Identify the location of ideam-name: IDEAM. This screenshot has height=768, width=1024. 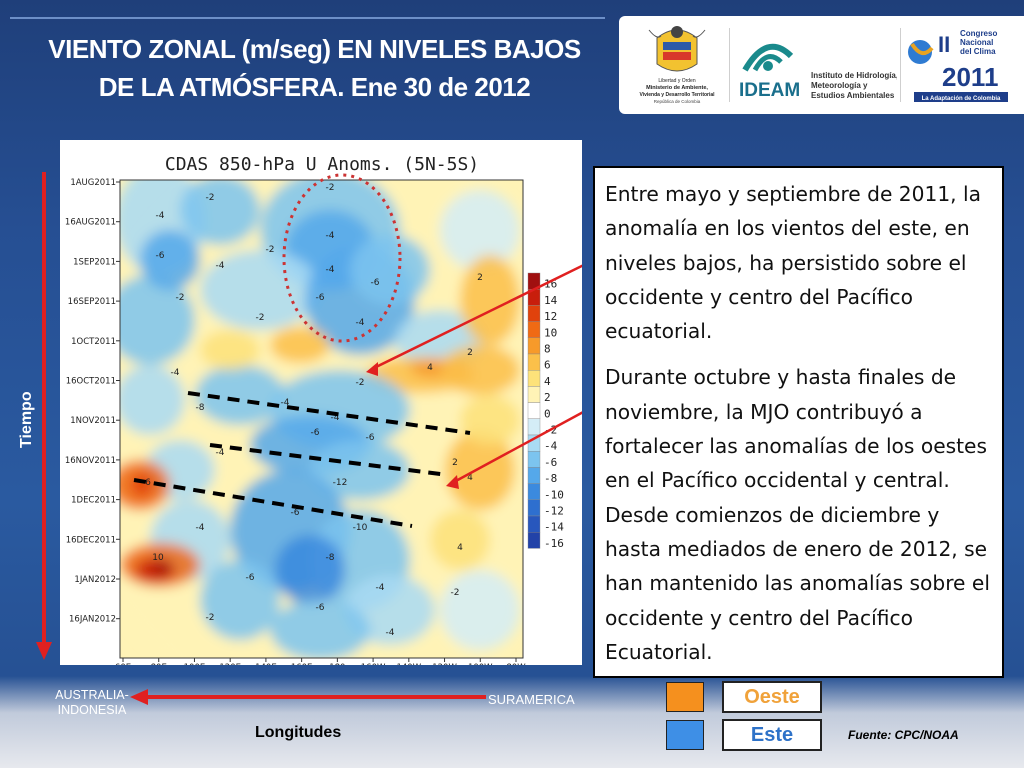
(769, 90).